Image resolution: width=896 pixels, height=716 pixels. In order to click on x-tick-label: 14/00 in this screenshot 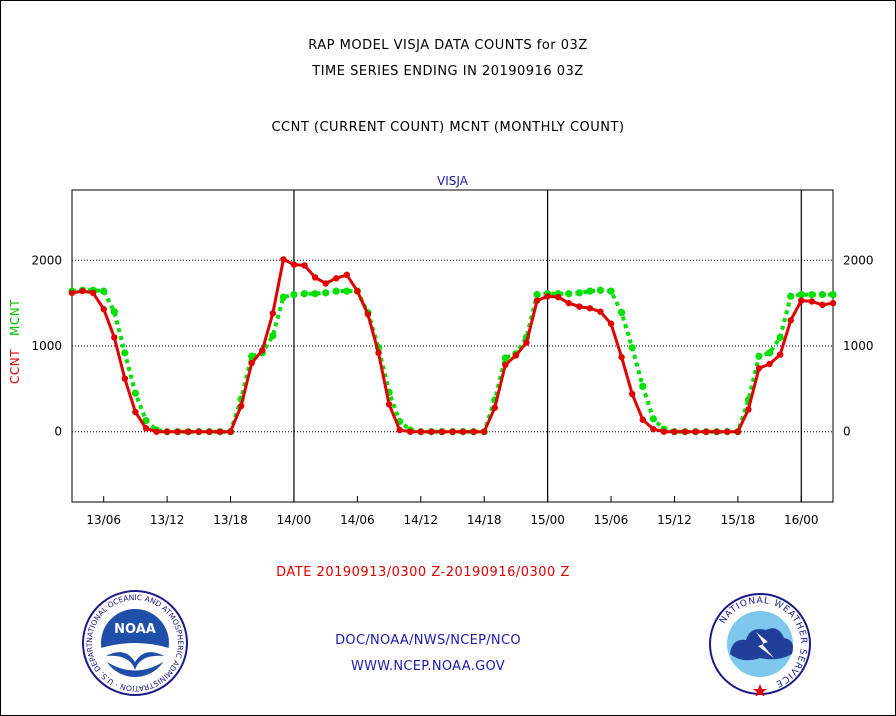, I will do `click(294, 520)`.